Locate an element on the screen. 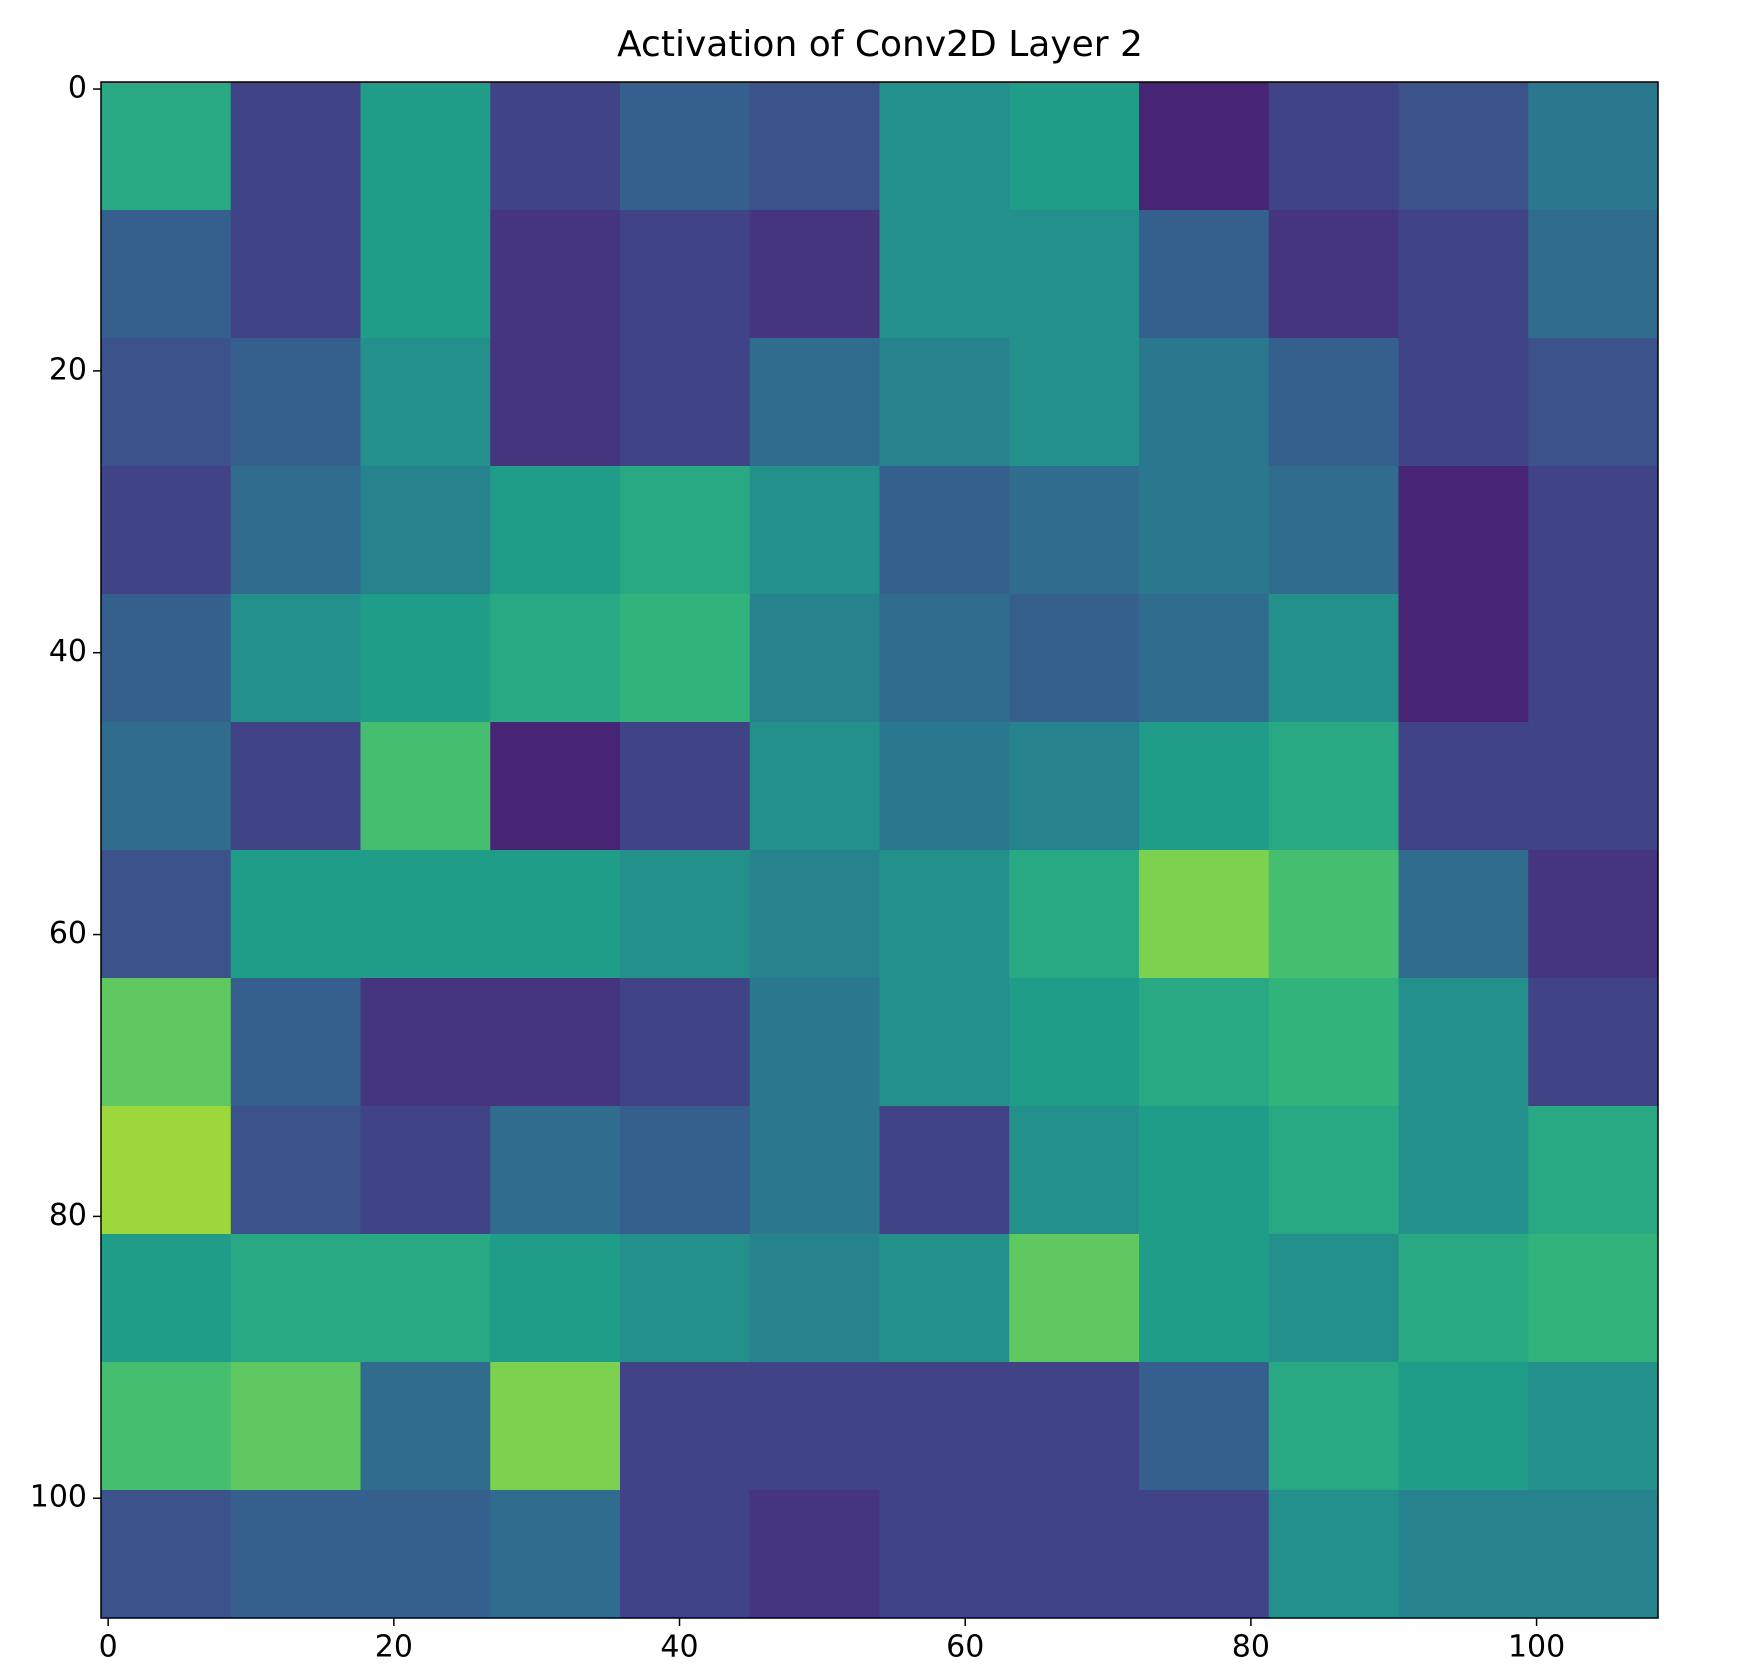 The width and height of the screenshot is (1759, 1677). y-tick-label: 60 is located at coordinates (68, 933).